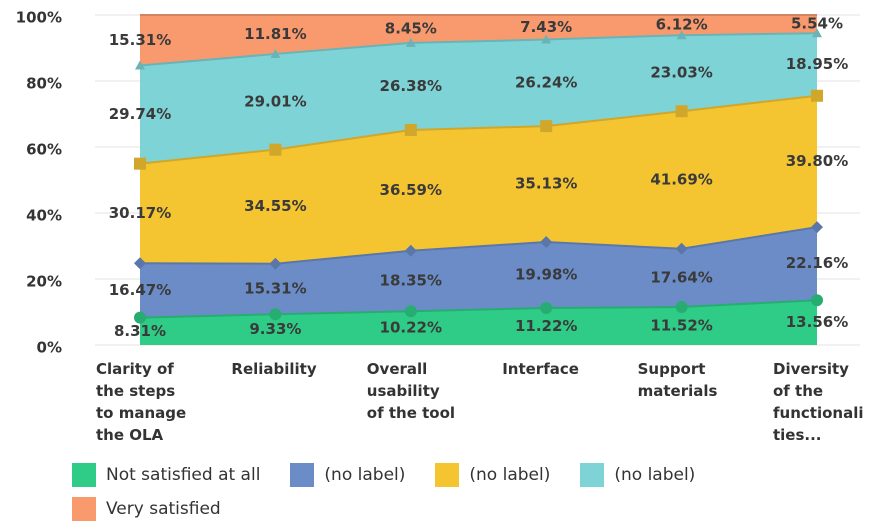 The width and height of the screenshot is (877, 524). Describe the element at coordinates (140, 213) in the screenshot. I see `value-label: 30.17%` at that location.